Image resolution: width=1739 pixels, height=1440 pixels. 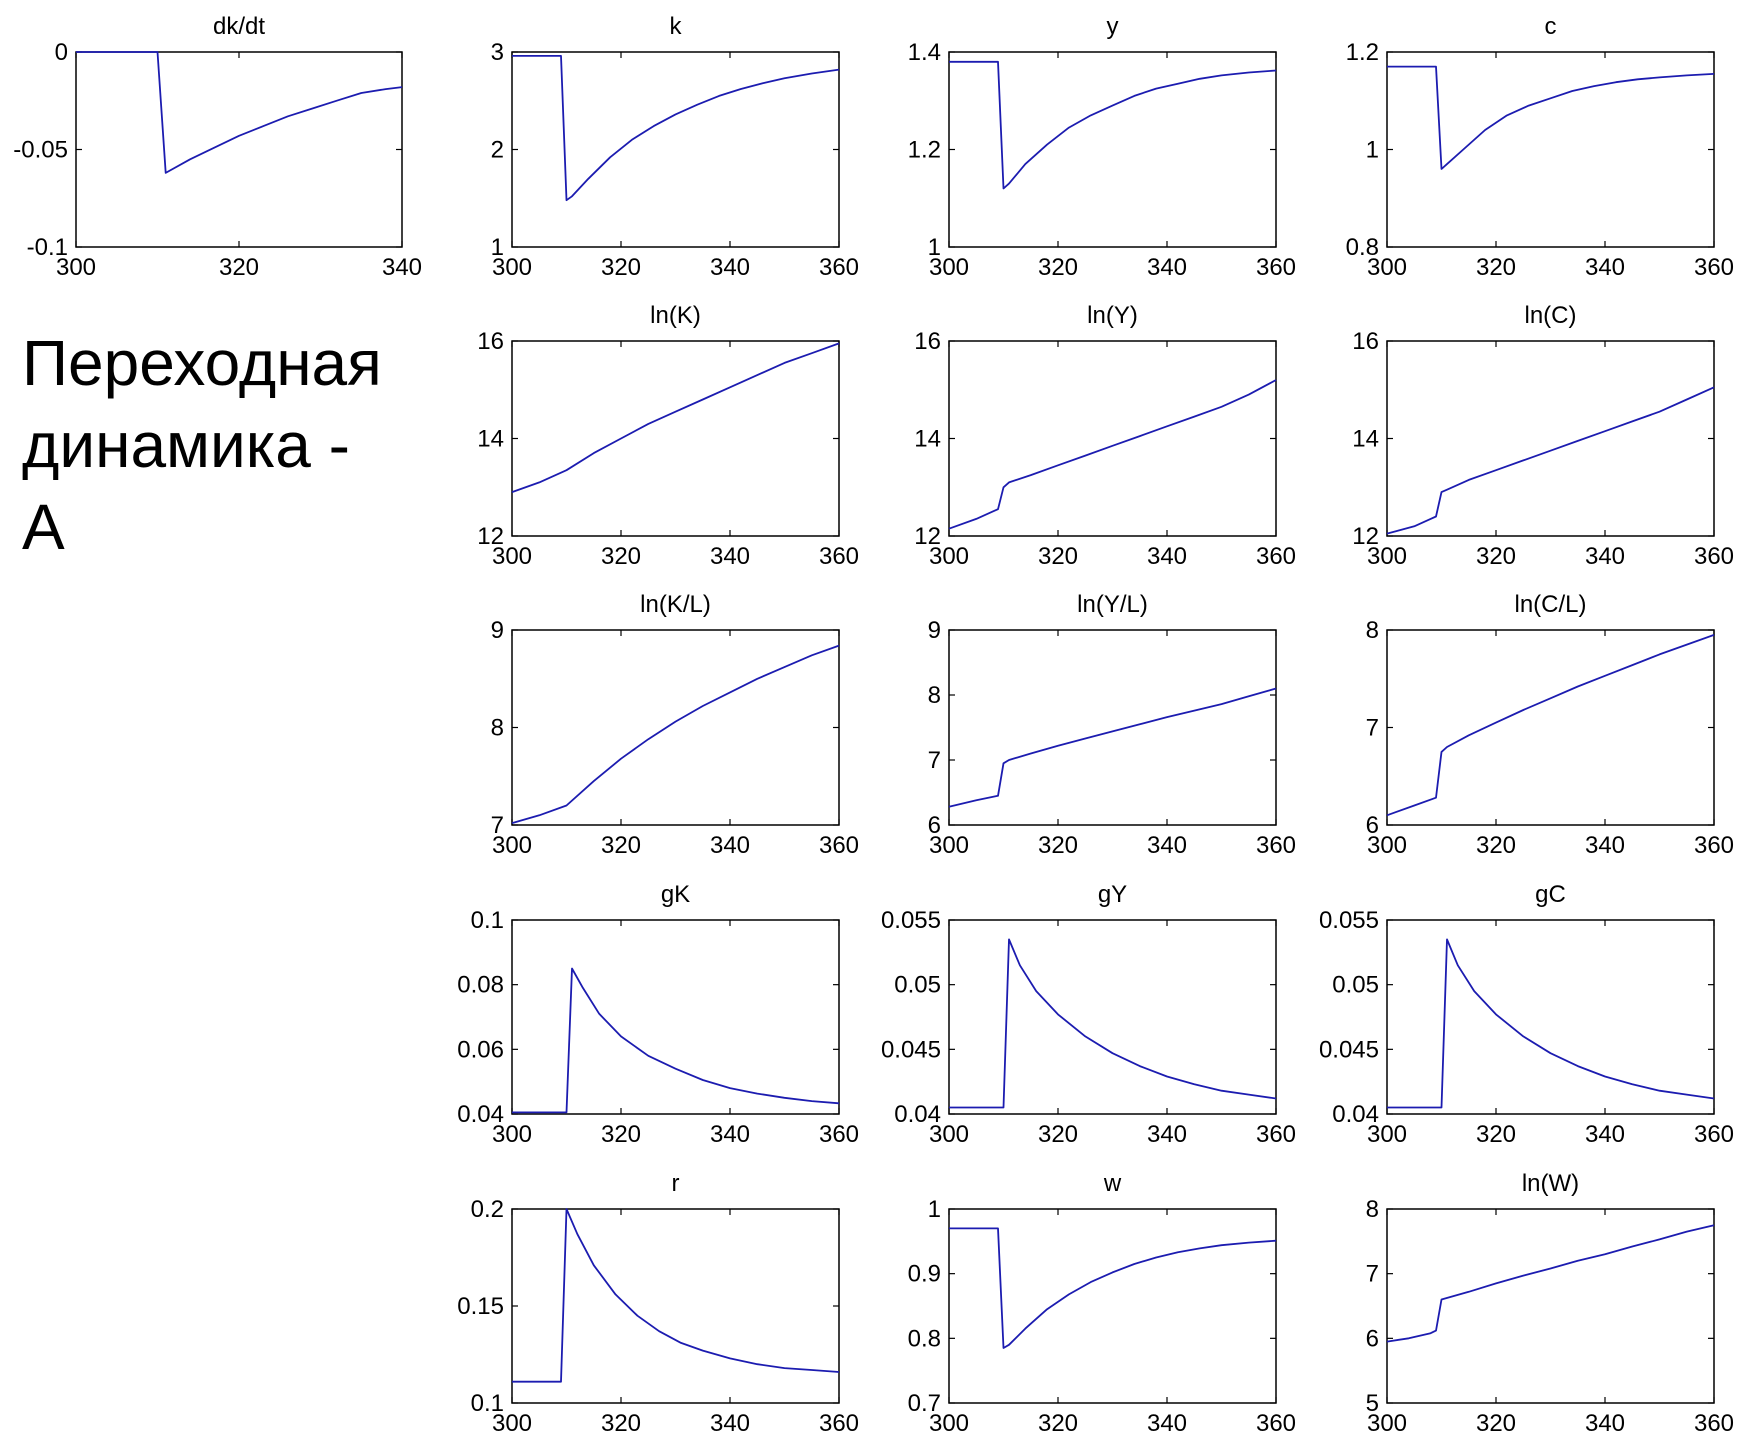 I want to click on axes-box-c, so click(x=1550, y=149).